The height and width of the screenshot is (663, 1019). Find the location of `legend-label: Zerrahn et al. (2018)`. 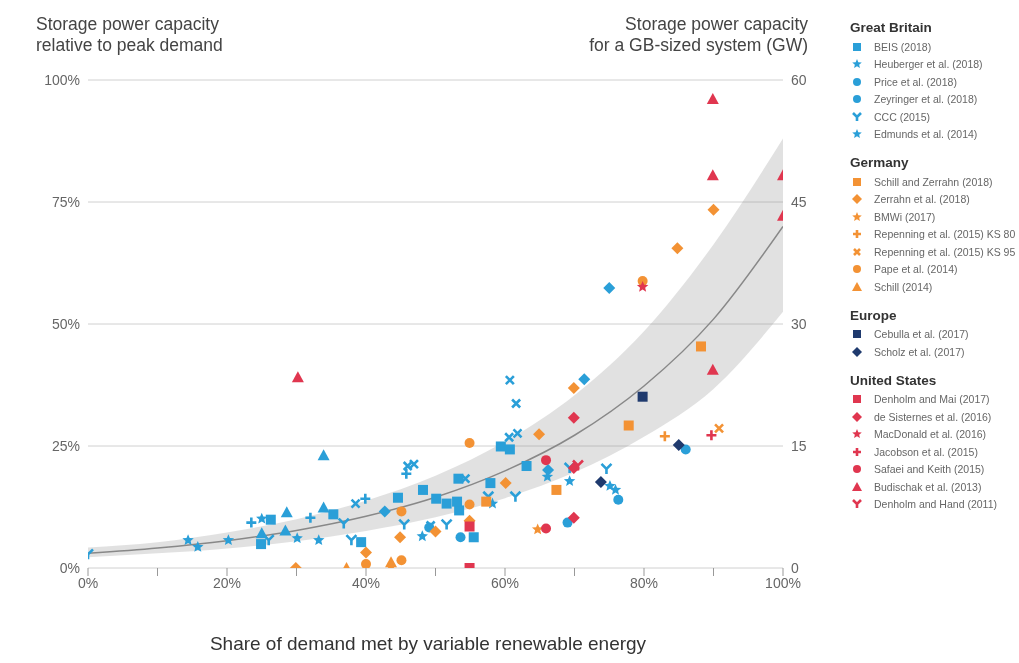

legend-label: Zerrahn et al. (2018) is located at coordinates (922, 199).